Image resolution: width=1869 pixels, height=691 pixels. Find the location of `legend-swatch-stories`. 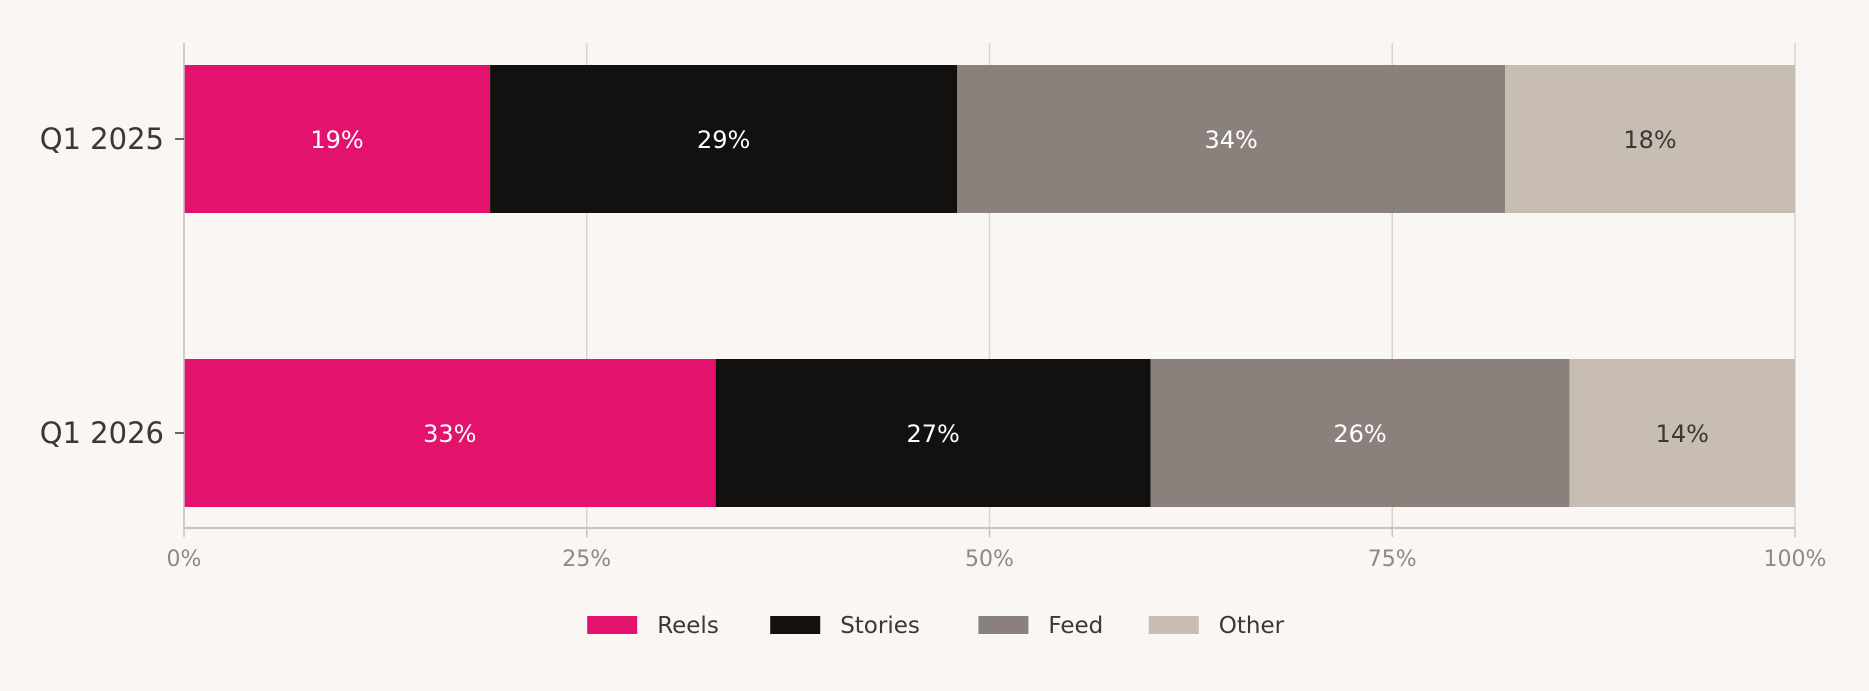

legend-swatch-stories is located at coordinates (795, 625).